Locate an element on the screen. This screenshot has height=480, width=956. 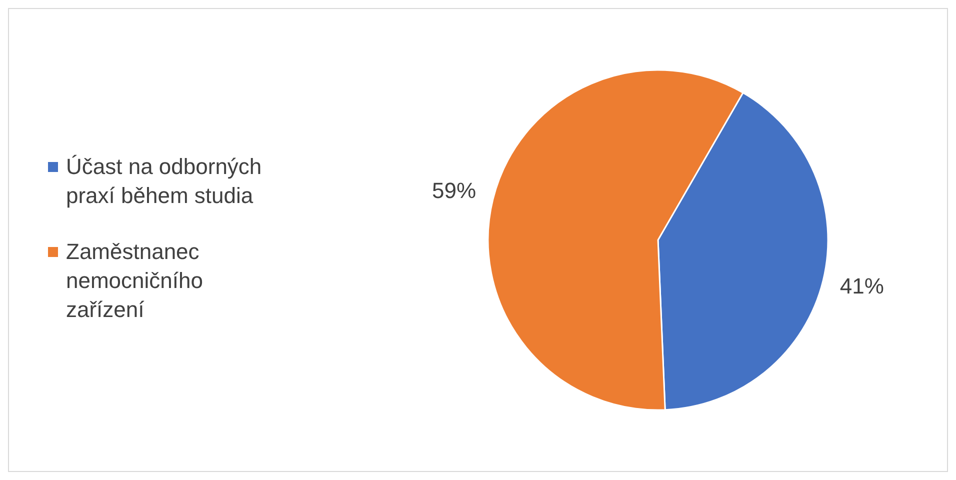
data-label: 41% is located at coordinates (862, 286).